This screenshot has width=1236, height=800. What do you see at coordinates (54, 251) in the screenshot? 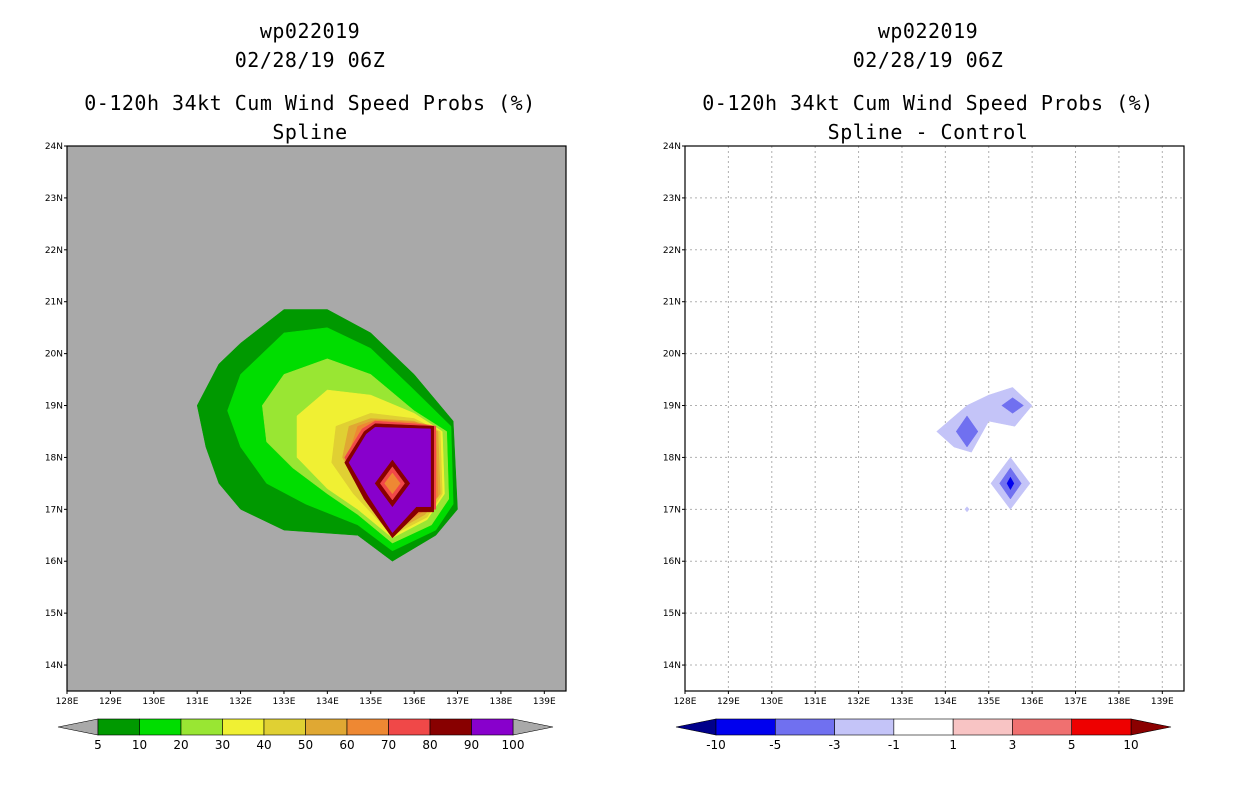
I see `left-ytick-label: 22N` at bounding box center [54, 251].